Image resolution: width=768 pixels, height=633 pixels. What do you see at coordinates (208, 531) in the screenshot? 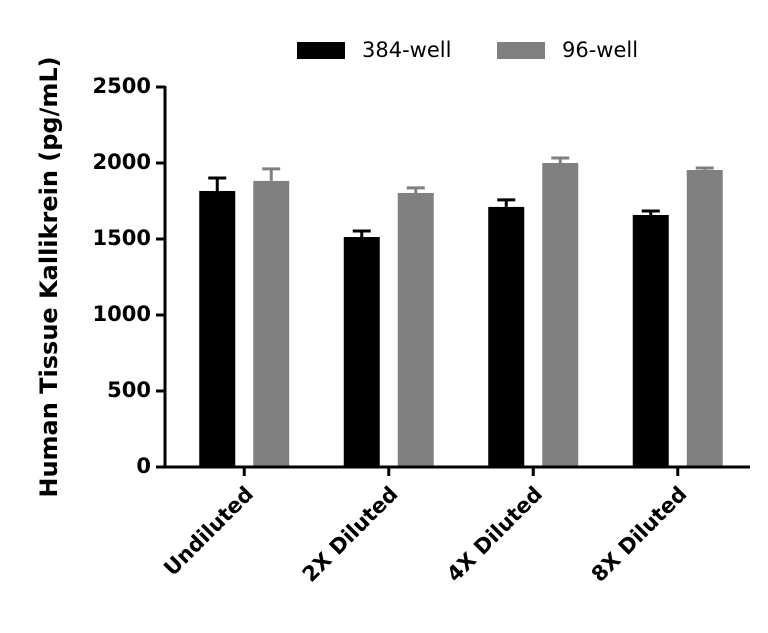
I see `x-tick-label: Undiluted` at bounding box center [208, 531].